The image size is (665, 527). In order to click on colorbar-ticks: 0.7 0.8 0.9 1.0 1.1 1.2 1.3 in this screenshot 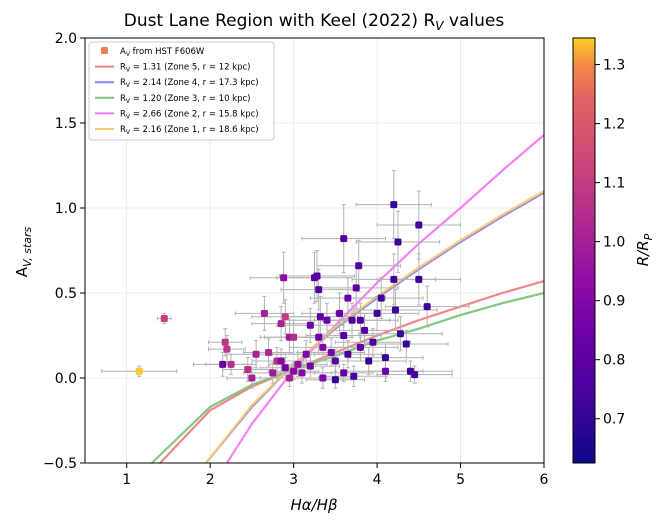, I will do `click(610, 243)`.